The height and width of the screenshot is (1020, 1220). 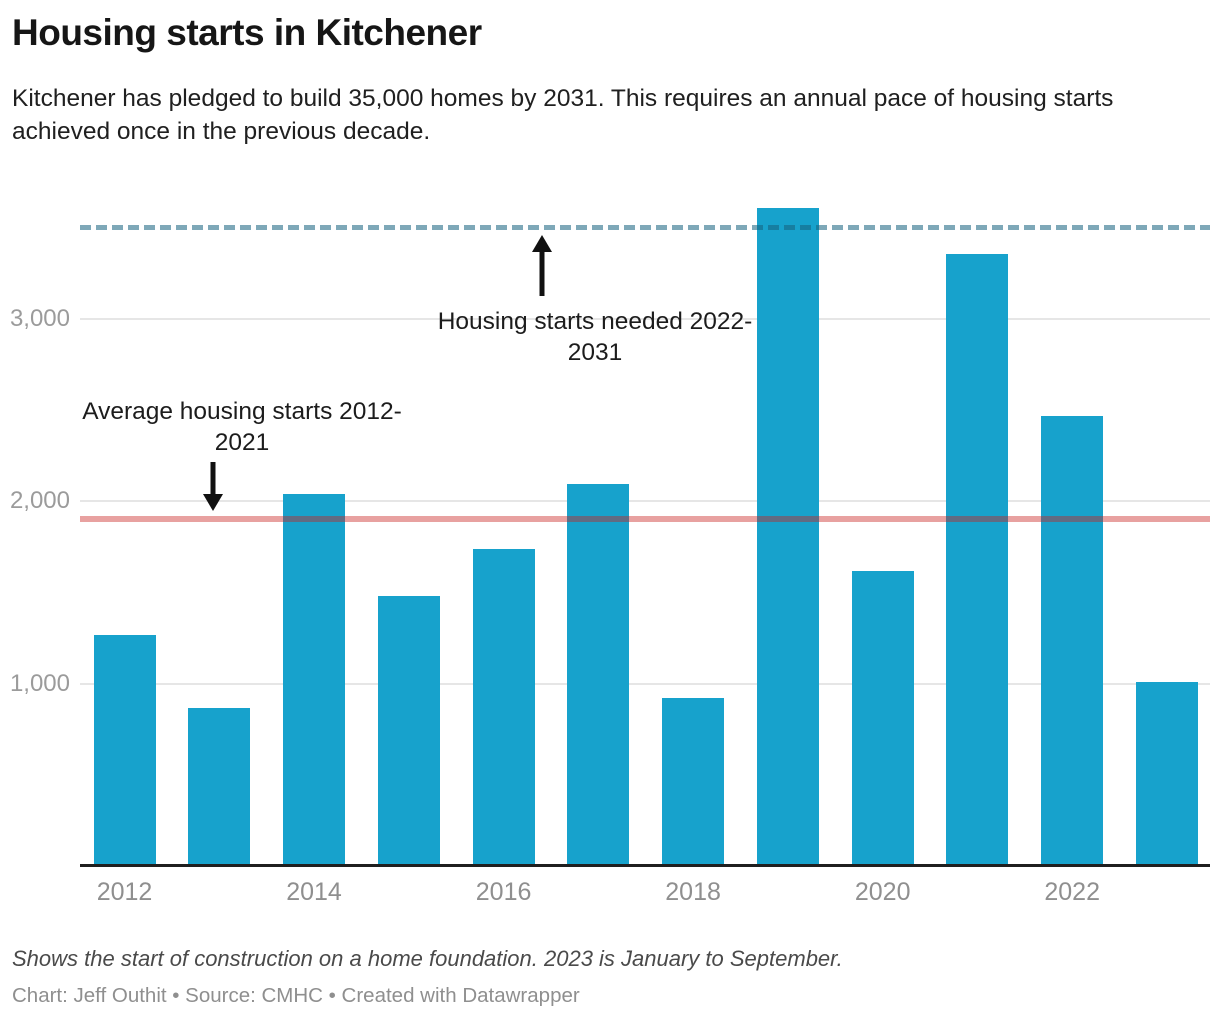 What do you see at coordinates (1072, 640) in the screenshot?
I see `bar-2022` at bounding box center [1072, 640].